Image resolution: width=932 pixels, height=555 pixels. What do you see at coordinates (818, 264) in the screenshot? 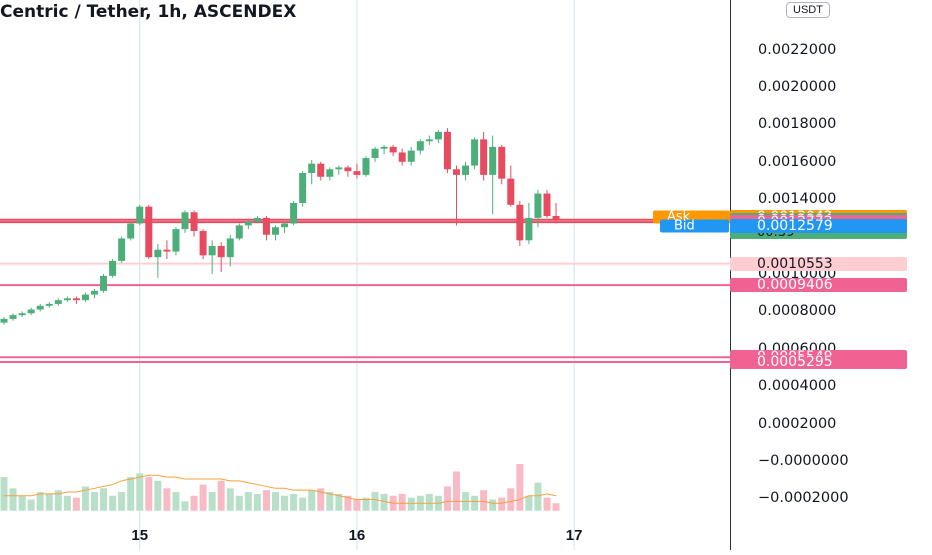
I see `level-badge: 0.0010553` at bounding box center [818, 264].